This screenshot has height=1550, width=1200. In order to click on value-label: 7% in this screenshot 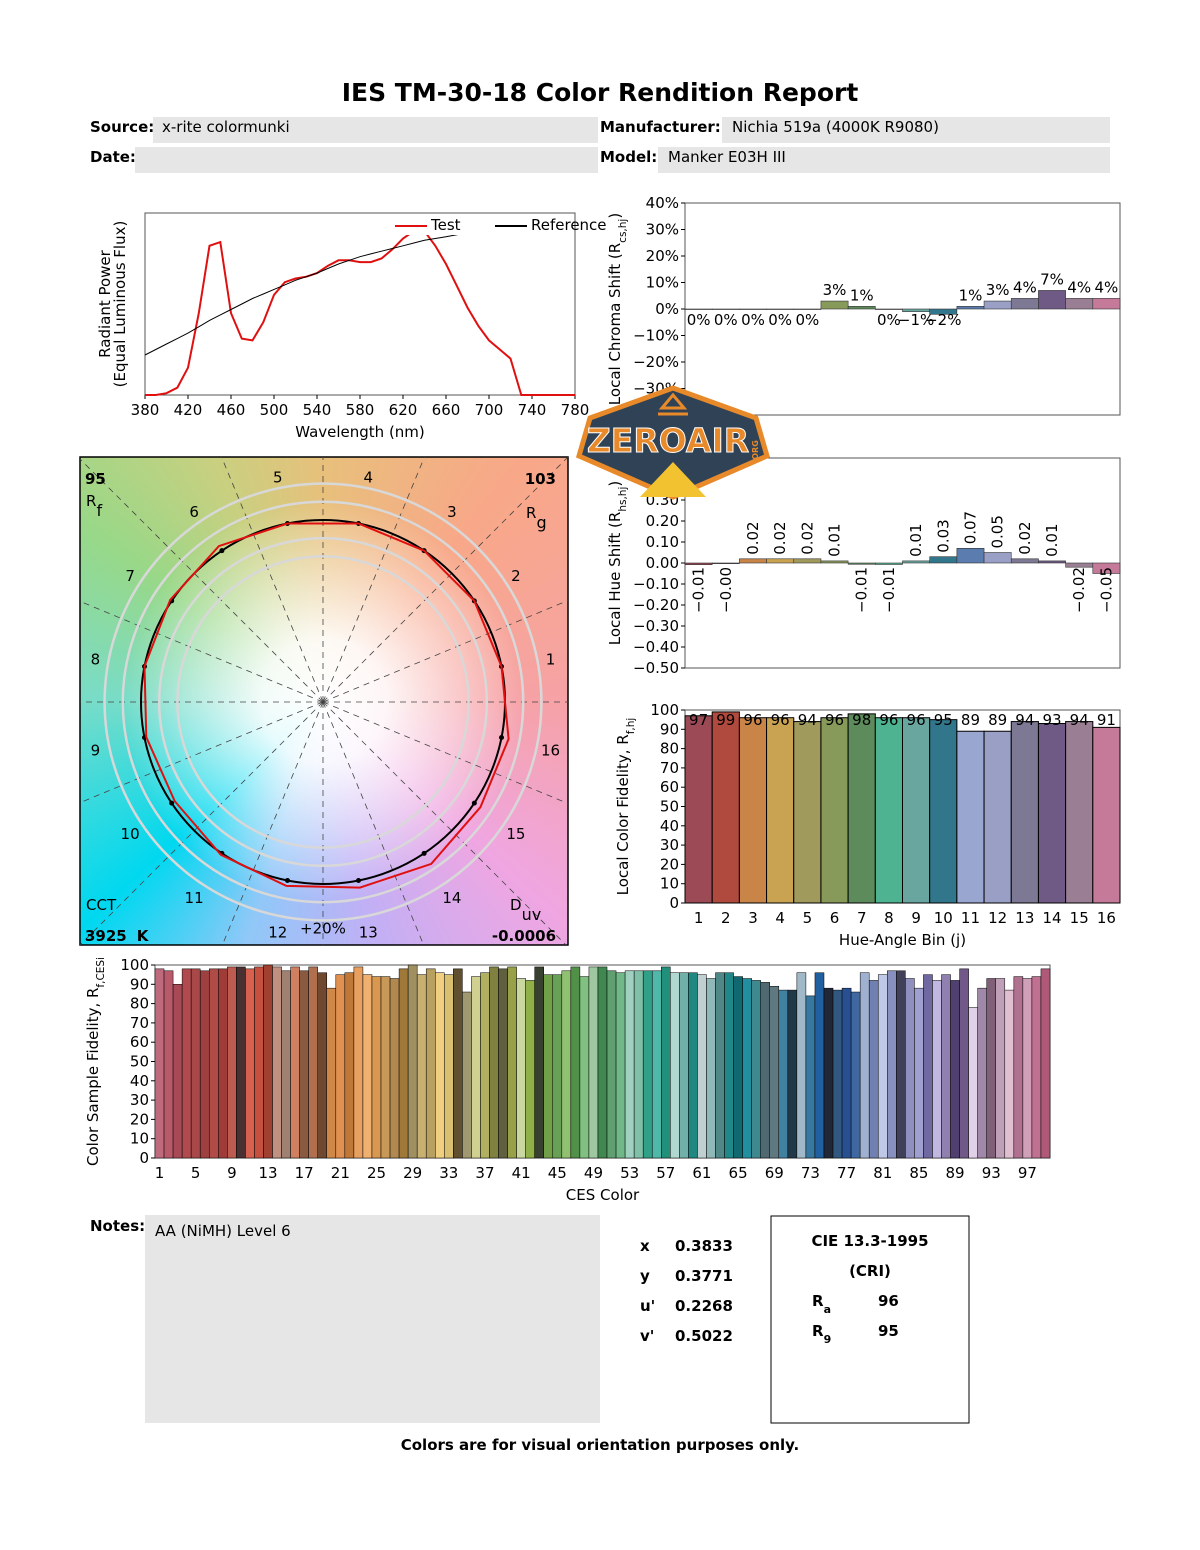, I will do `click(1052, 279)`.